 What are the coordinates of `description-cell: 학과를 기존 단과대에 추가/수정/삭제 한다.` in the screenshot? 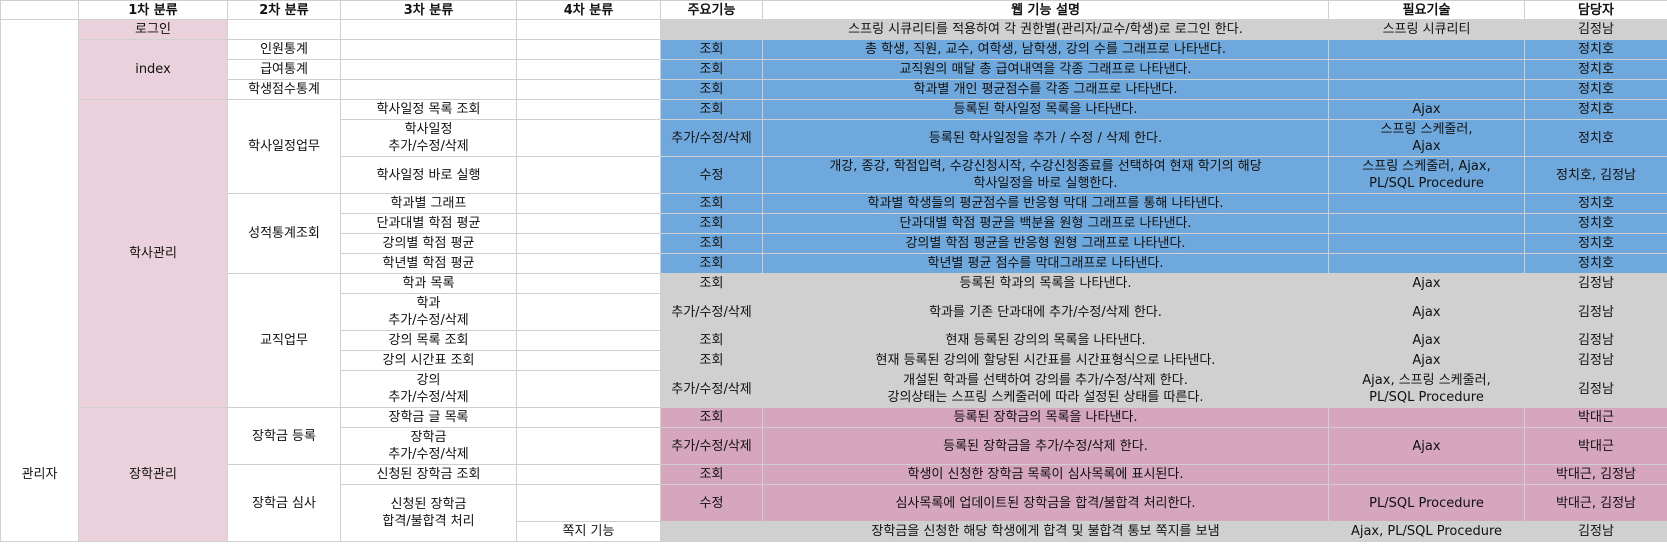 It's located at (1045, 312).